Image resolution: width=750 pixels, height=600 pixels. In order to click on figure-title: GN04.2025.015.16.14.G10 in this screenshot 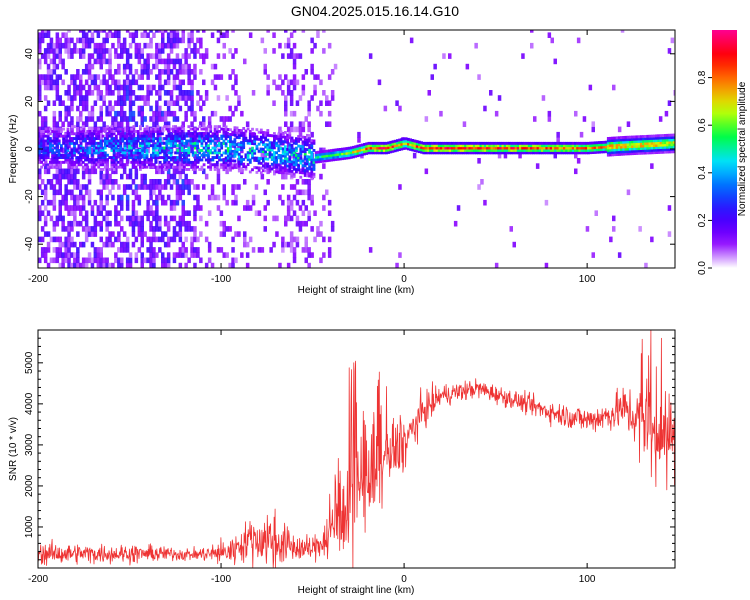, I will do `click(375, 11)`.